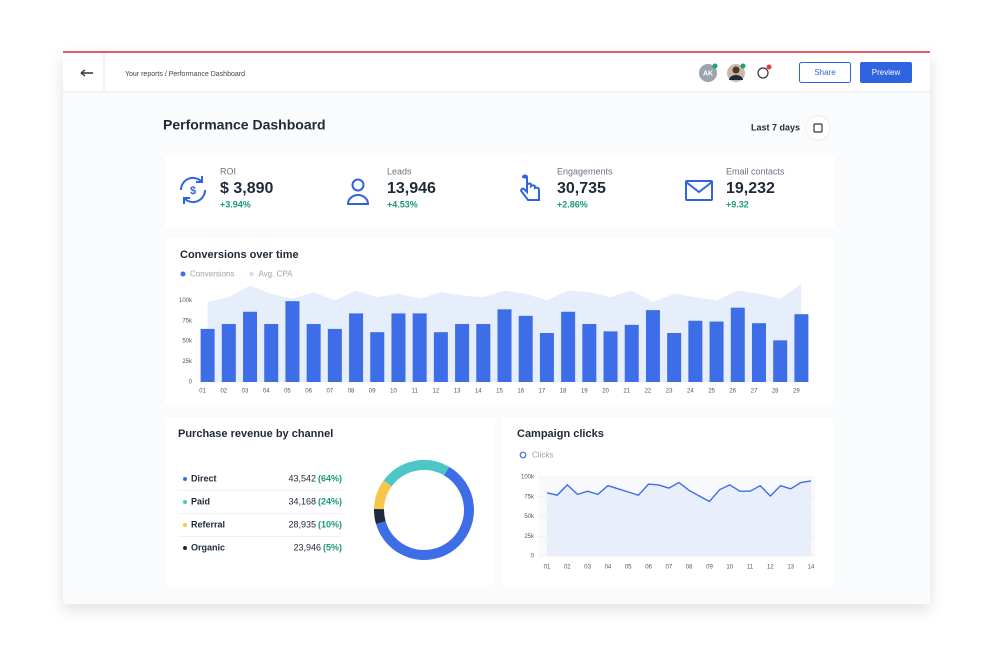 This screenshot has height=656, width=992. I want to click on status-dot, so click(743, 66).